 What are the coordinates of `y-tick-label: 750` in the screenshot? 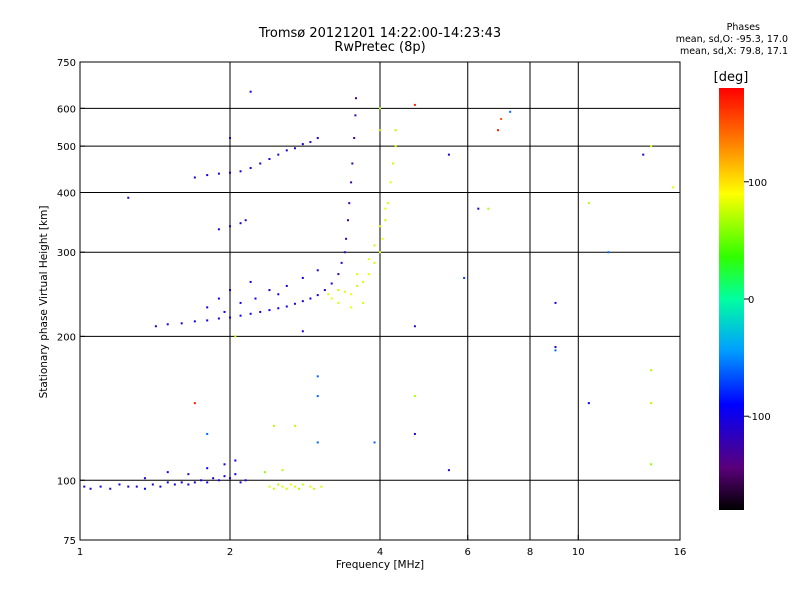 It's located at (66, 63).